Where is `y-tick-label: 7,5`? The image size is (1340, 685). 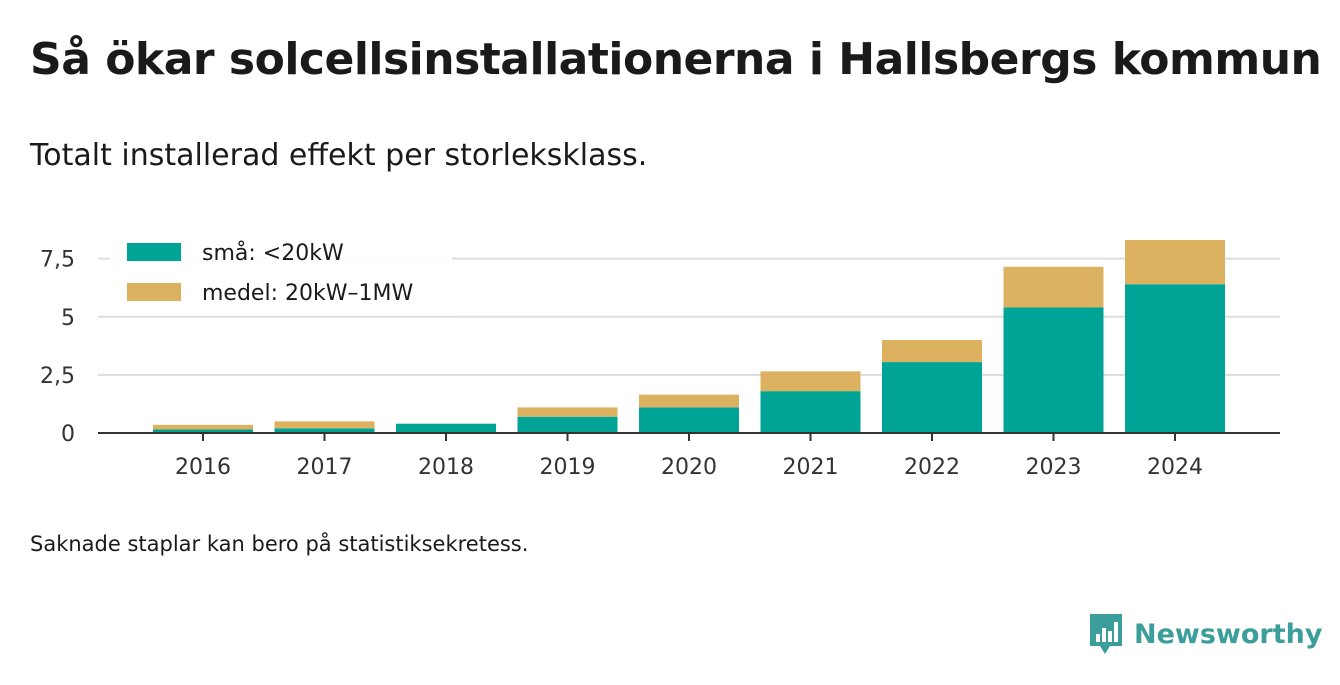 y-tick-label: 7,5 is located at coordinates (57, 260).